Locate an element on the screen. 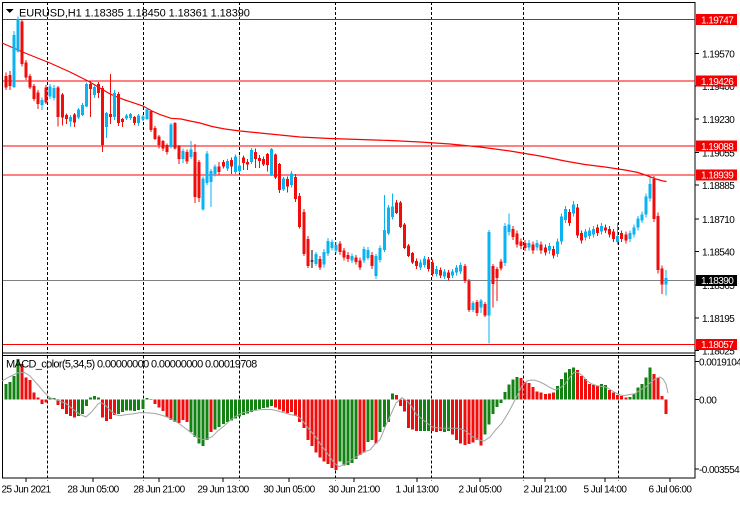 The width and height of the screenshot is (740, 505). svg-text: 1.19055 is located at coordinates (718, 154).